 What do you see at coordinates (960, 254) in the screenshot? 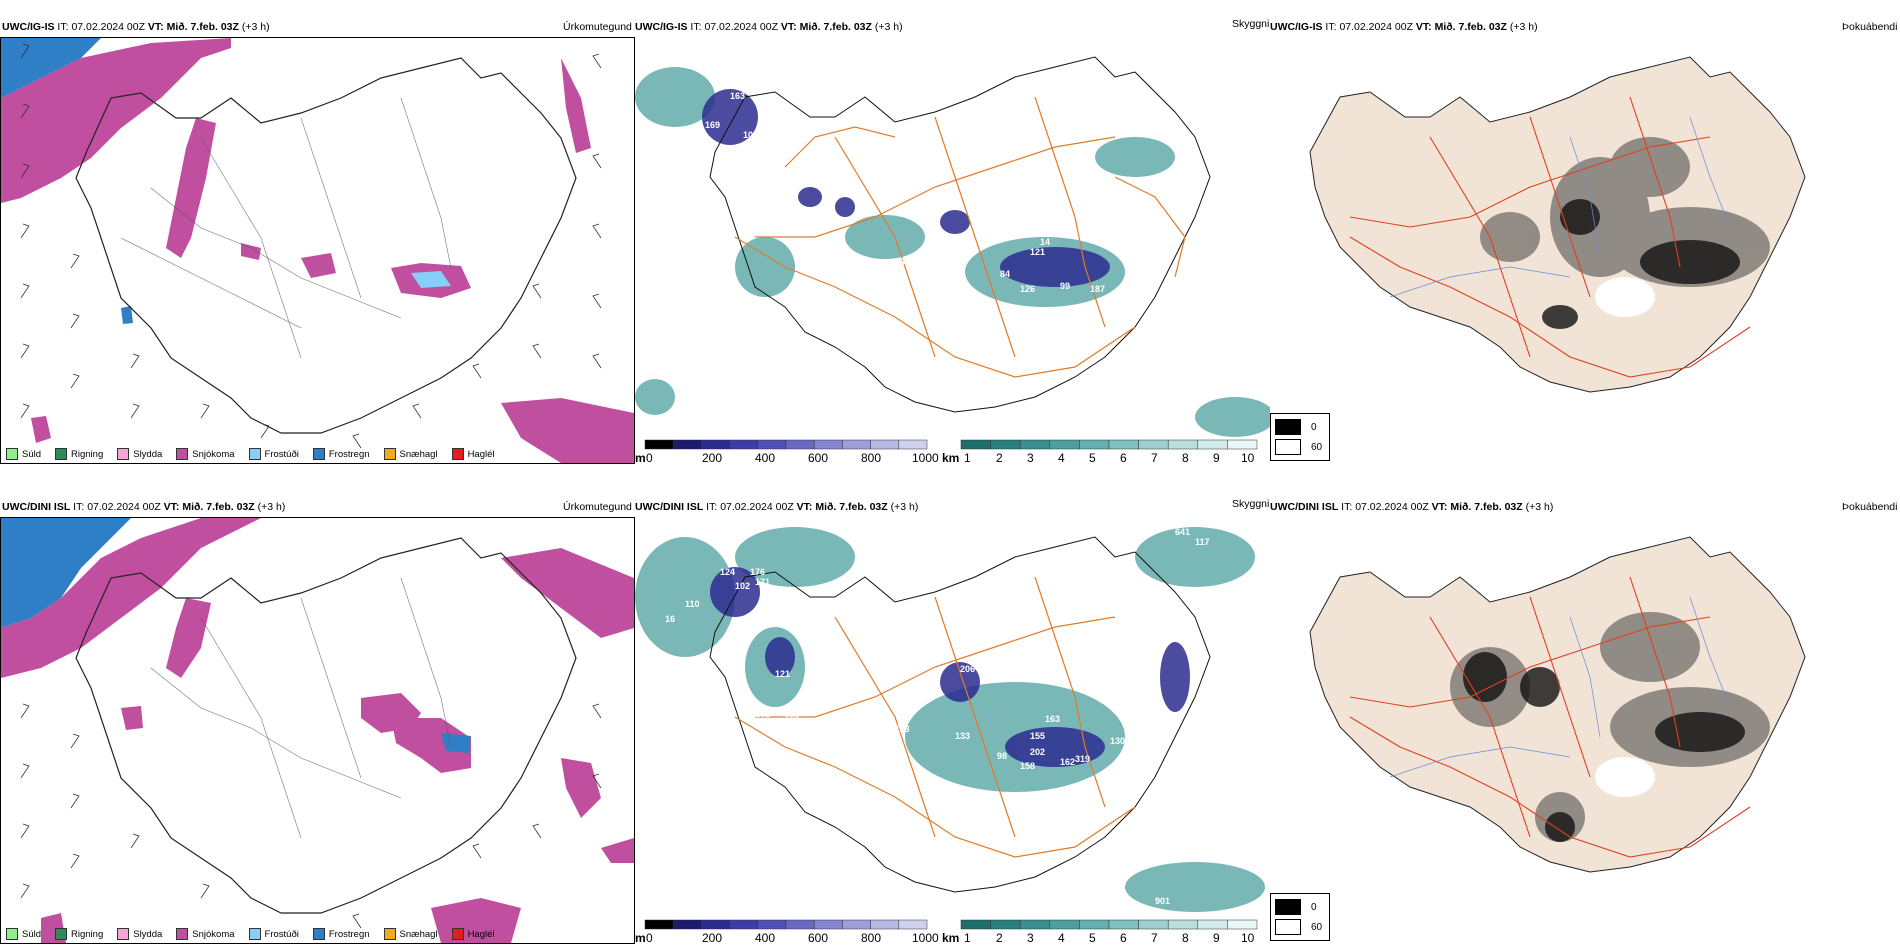
I see `vis-value: 90` at bounding box center [960, 254].